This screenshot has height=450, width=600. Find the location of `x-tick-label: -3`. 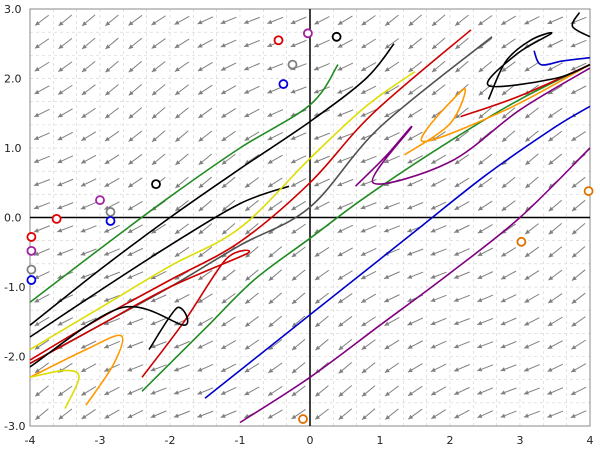

x-tick-label: -3 is located at coordinates (100, 440).